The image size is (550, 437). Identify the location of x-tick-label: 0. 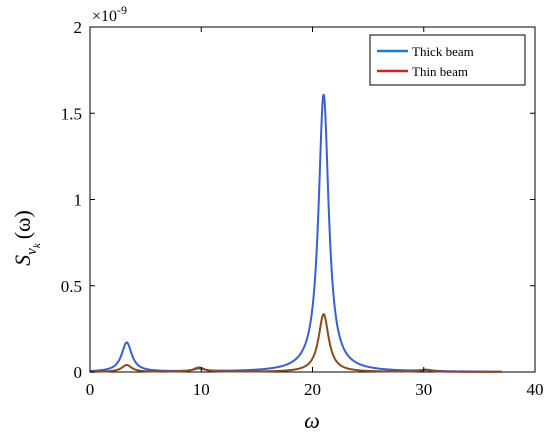
(90, 389).